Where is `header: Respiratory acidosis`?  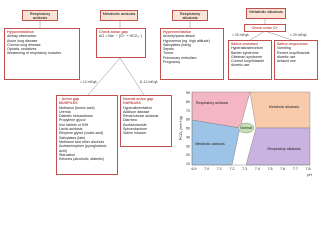 header: Respiratory acidosis is located at coordinates (40, 15).